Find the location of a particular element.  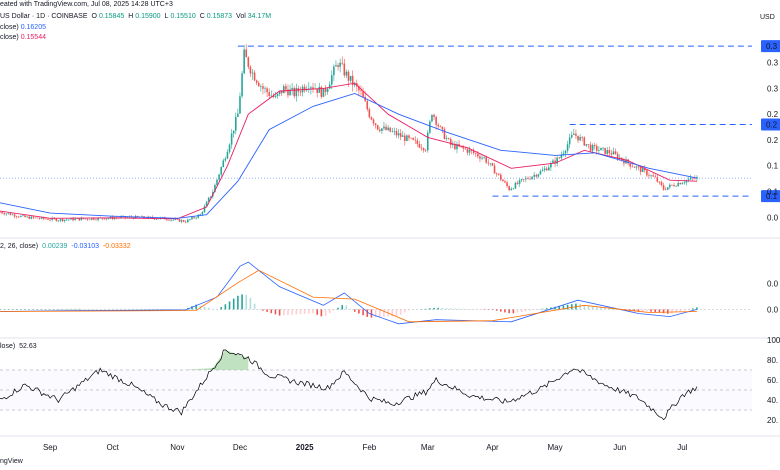

ma2-legend: close) 0.15544 is located at coordinates (24, 37).